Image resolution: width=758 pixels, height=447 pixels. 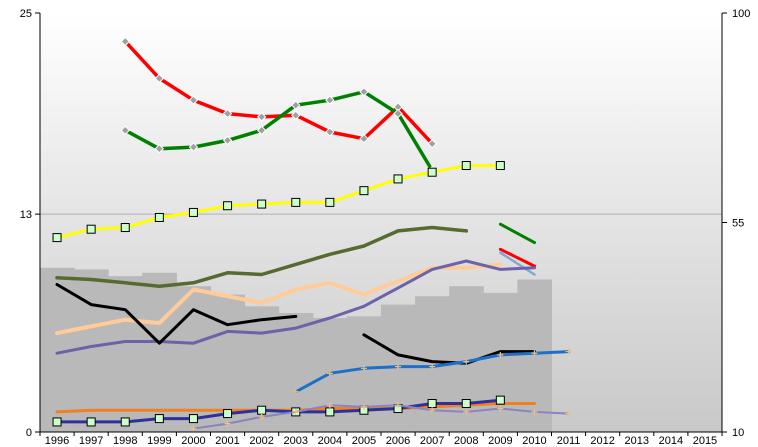 What do you see at coordinates (637, 441) in the screenshot?
I see `x-tick-label: 2013` at bounding box center [637, 441].